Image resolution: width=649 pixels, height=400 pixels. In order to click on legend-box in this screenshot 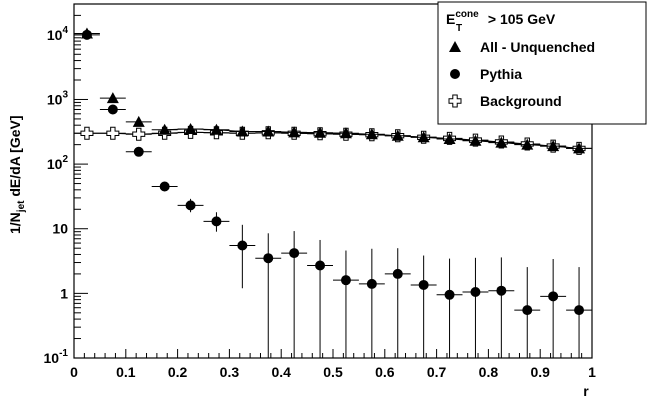, I will do `click(542, 63)`.